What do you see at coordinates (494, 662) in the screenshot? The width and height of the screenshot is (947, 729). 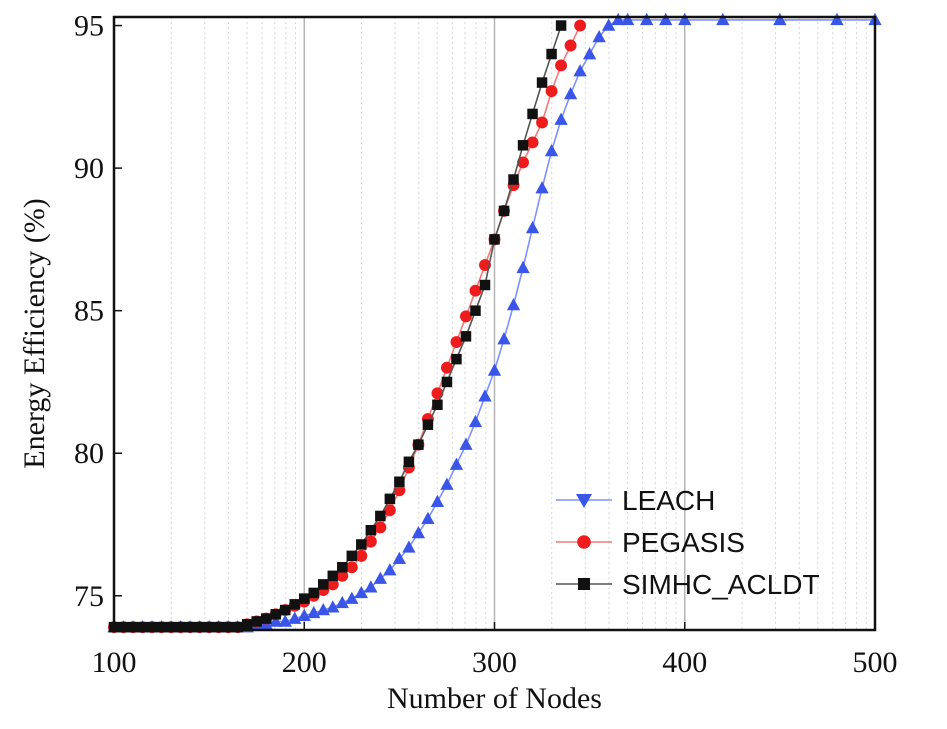 I see `x-tick-label: 300` at bounding box center [494, 662].